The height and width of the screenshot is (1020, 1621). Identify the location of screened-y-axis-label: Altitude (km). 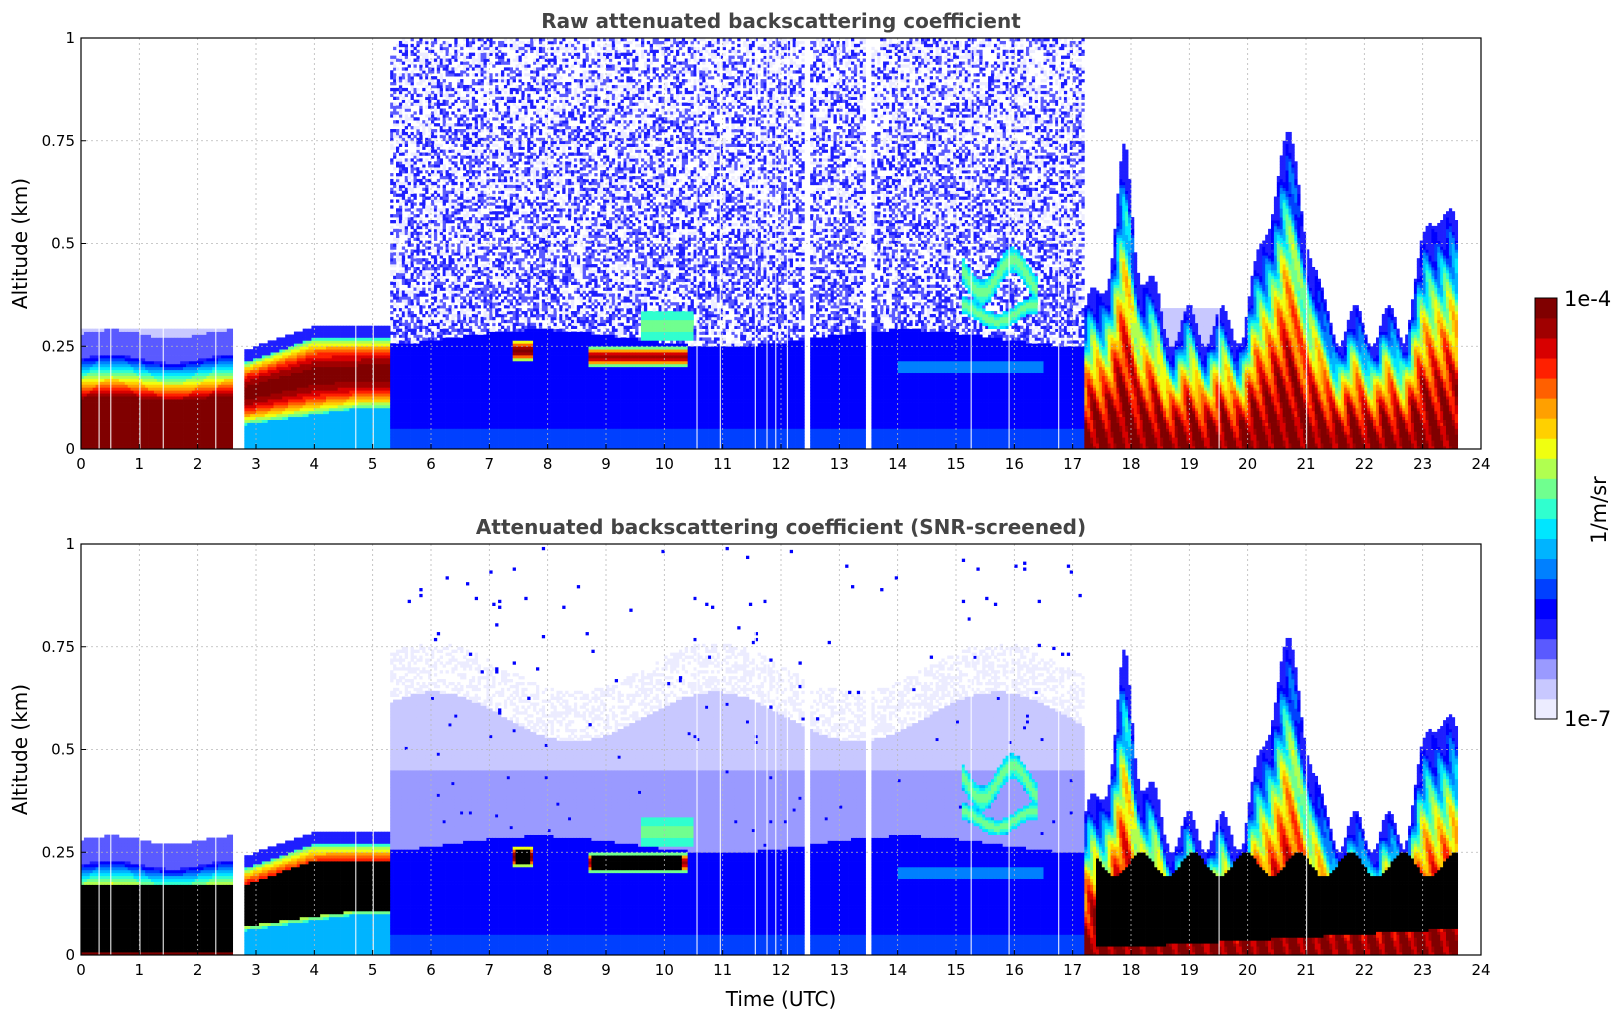
(20, 749).